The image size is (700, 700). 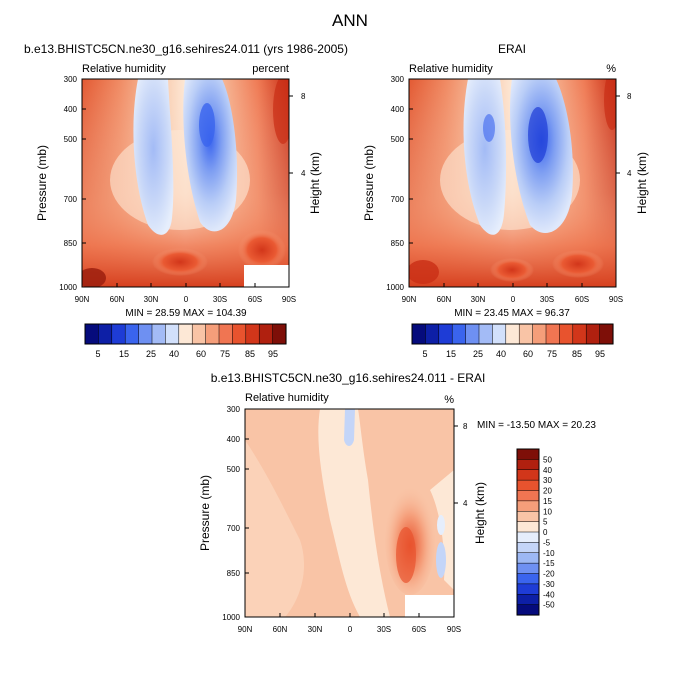 What do you see at coordinates (297, 135) in the screenshot?
I see `panel-model-right-axis: 8 4` at bounding box center [297, 135].